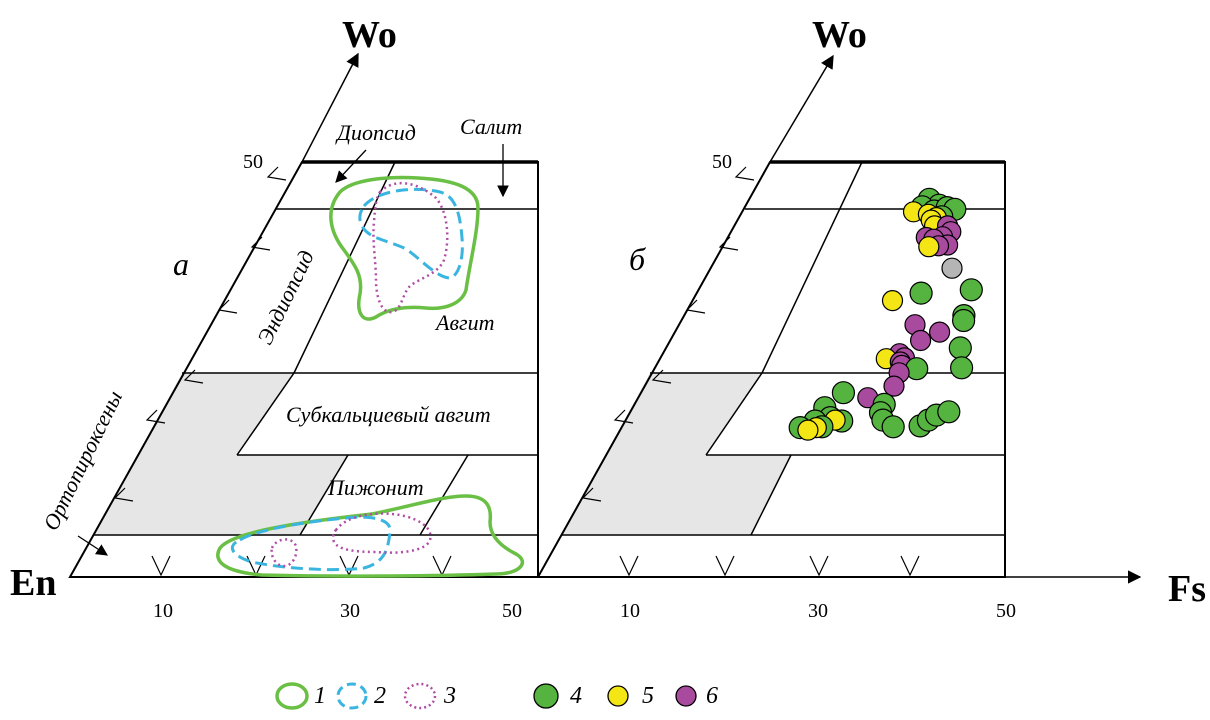  I want to click on arrow-orthopyroxenes, so click(92, 545).